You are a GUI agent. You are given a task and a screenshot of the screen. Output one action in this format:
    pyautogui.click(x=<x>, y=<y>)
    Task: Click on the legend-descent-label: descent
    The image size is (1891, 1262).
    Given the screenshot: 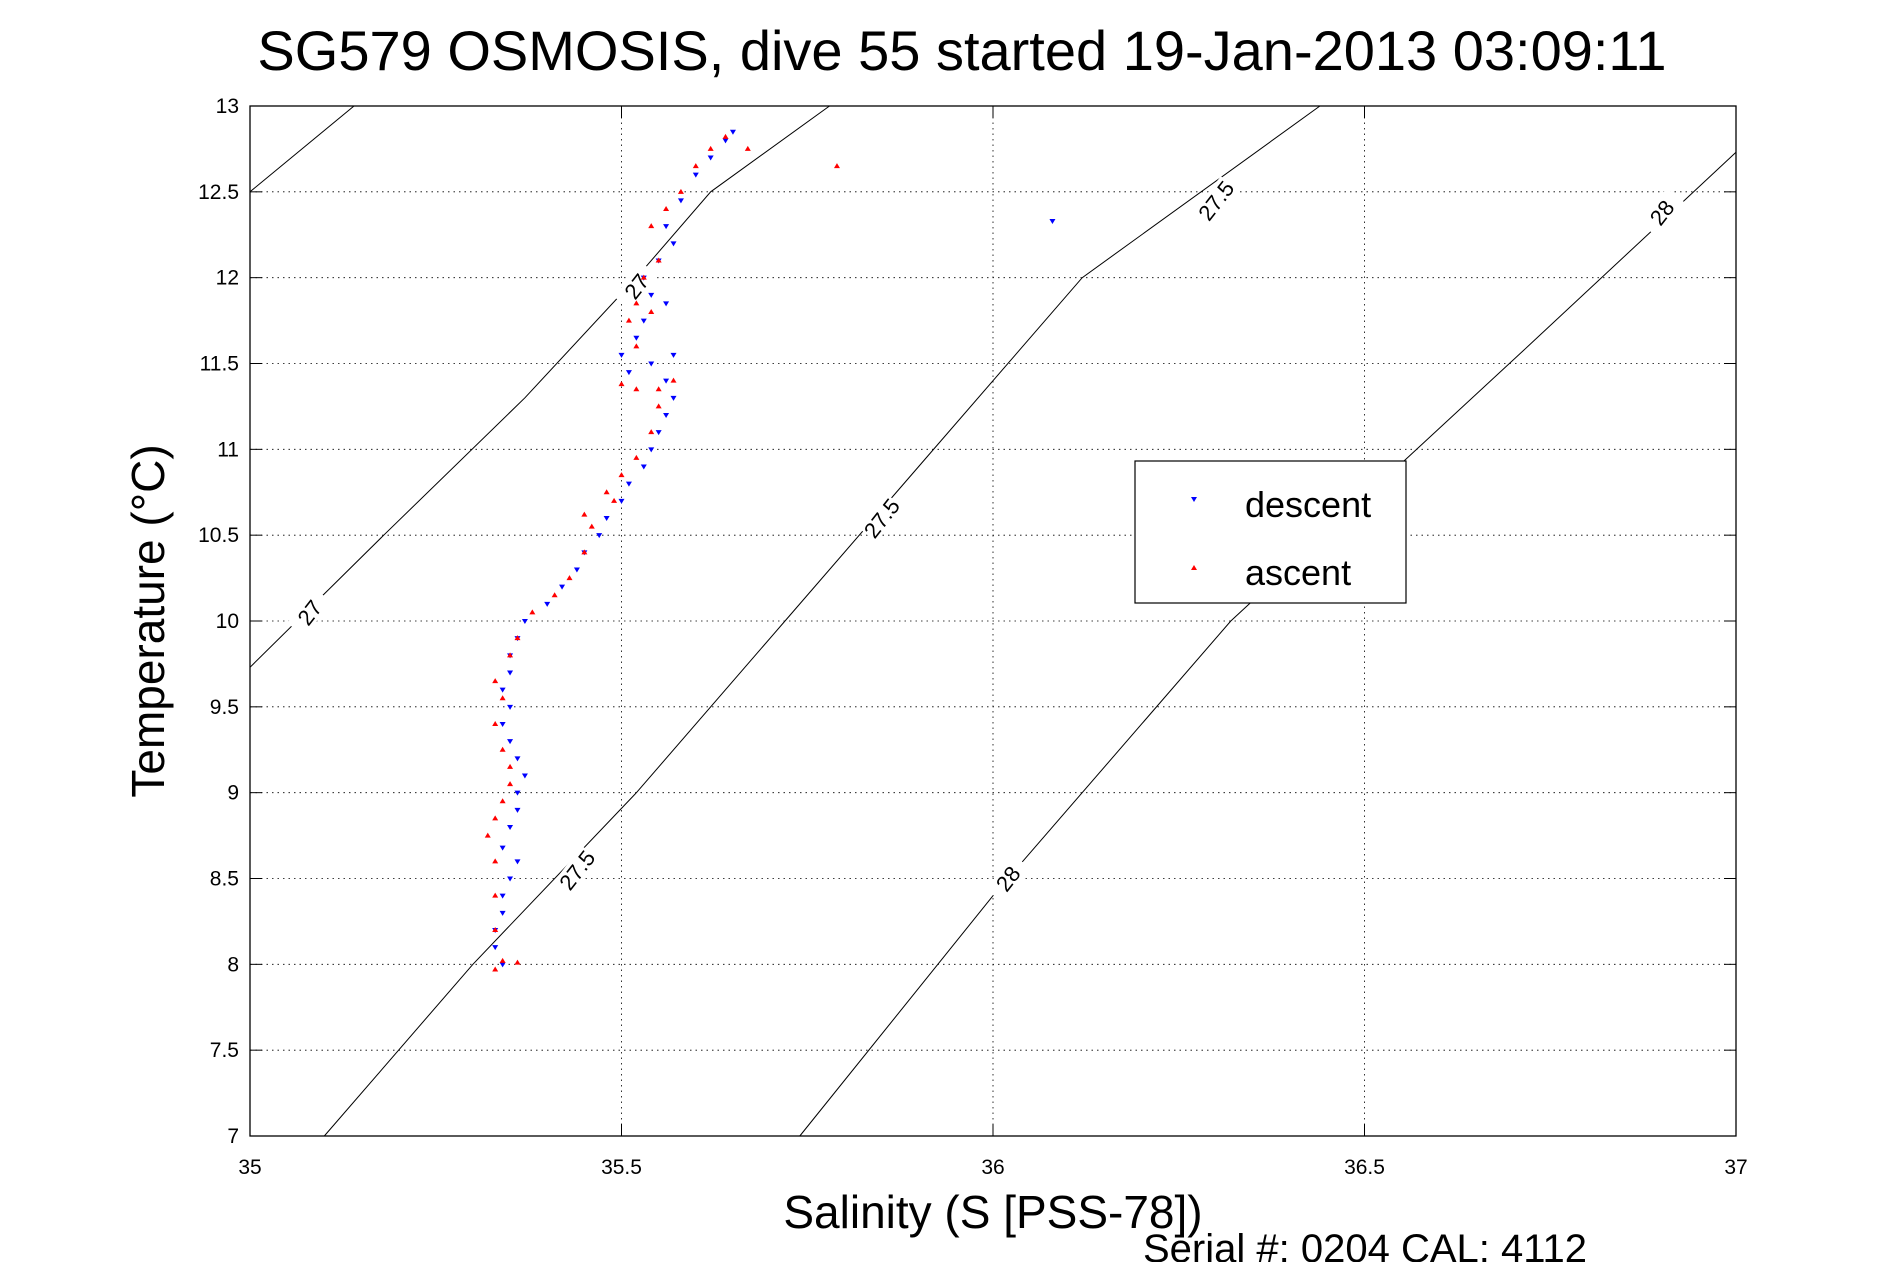 What is the action you would take?
    pyautogui.click(x=1308, y=504)
    